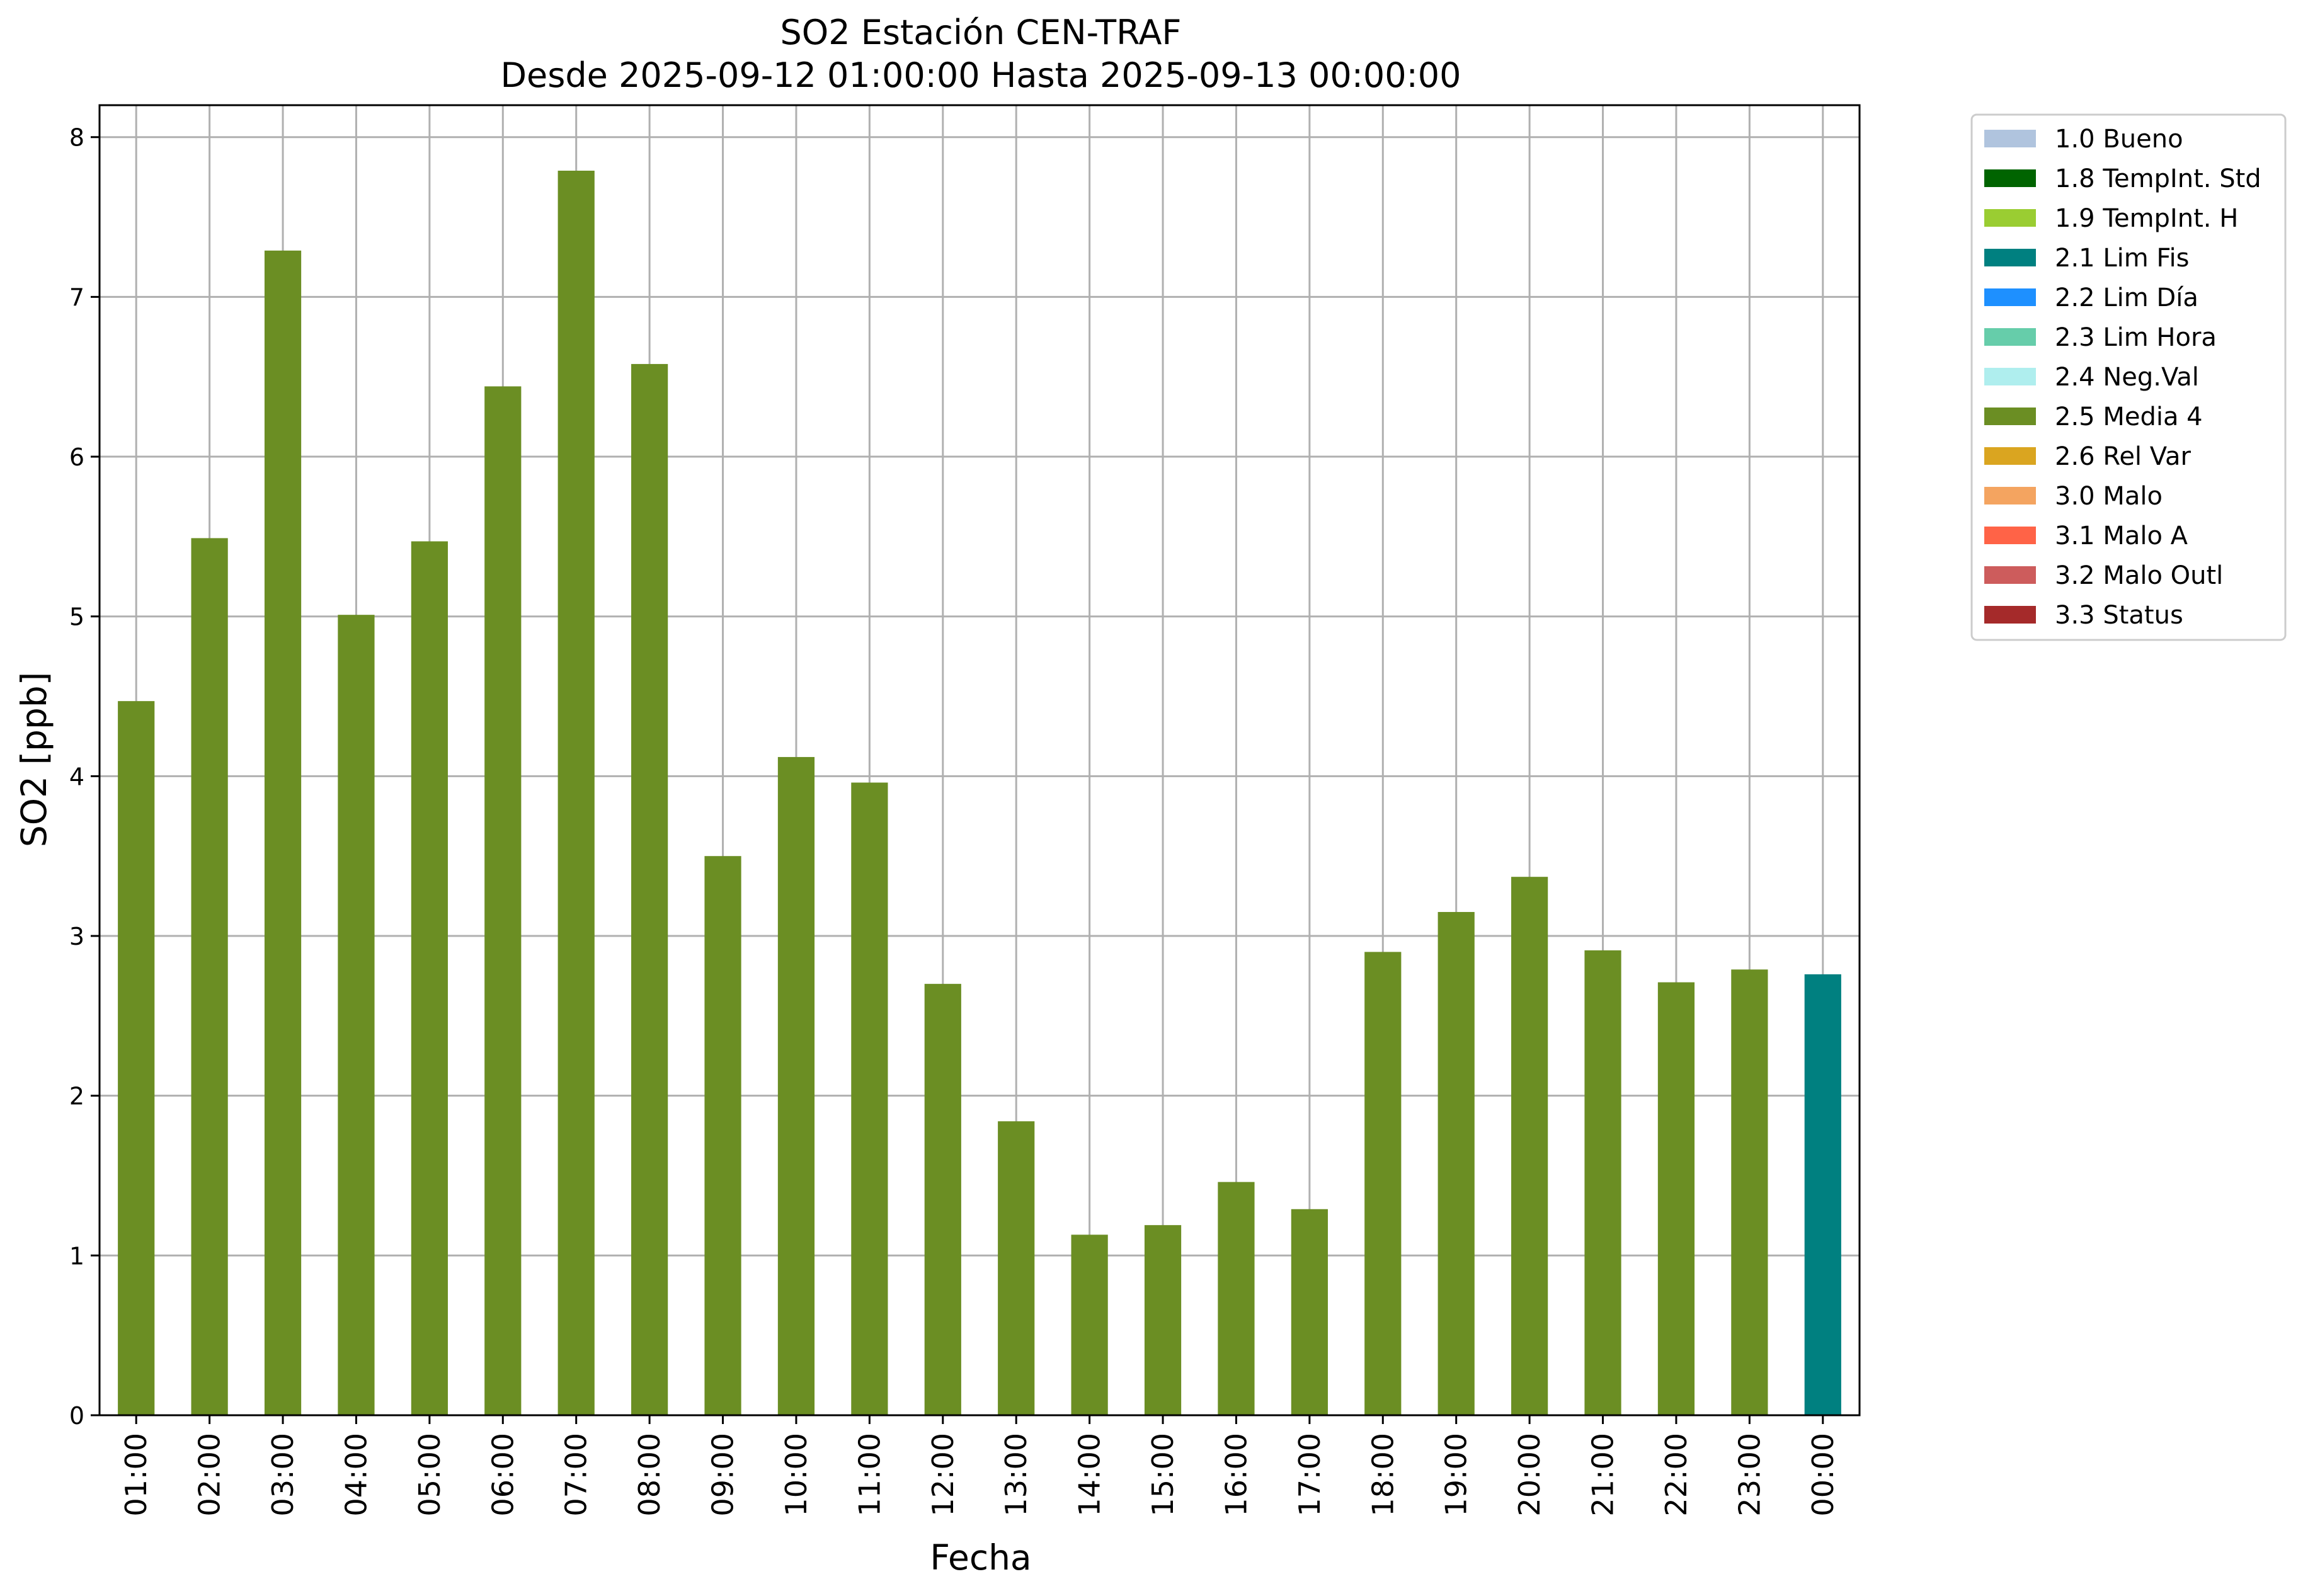  Describe the element at coordinates (2129, 416) in the screenshot. I see `legend-label: 2.5 Media 4` at that location.